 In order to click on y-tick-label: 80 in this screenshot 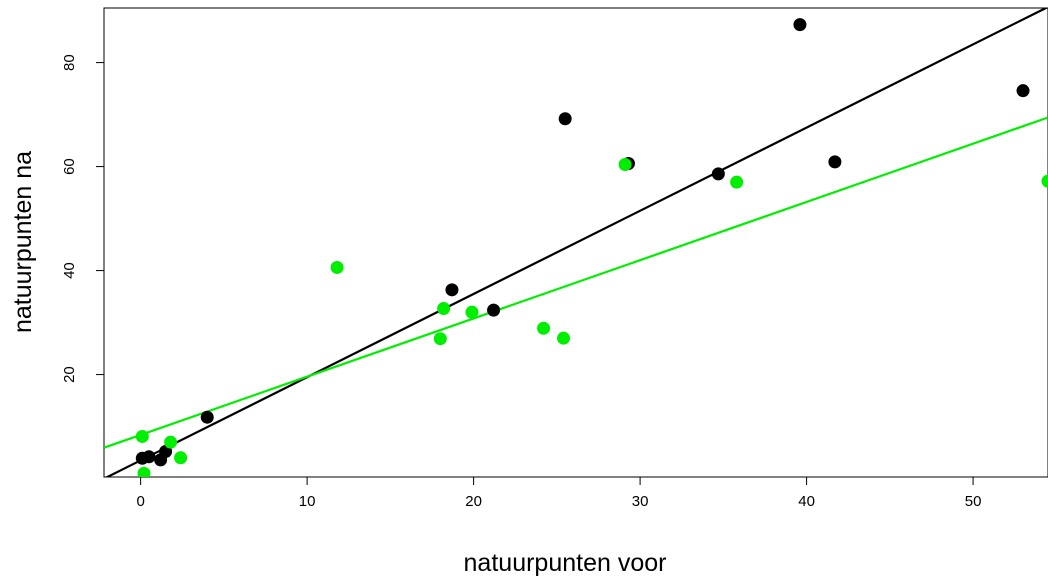, I will do `click(69, 62)`.